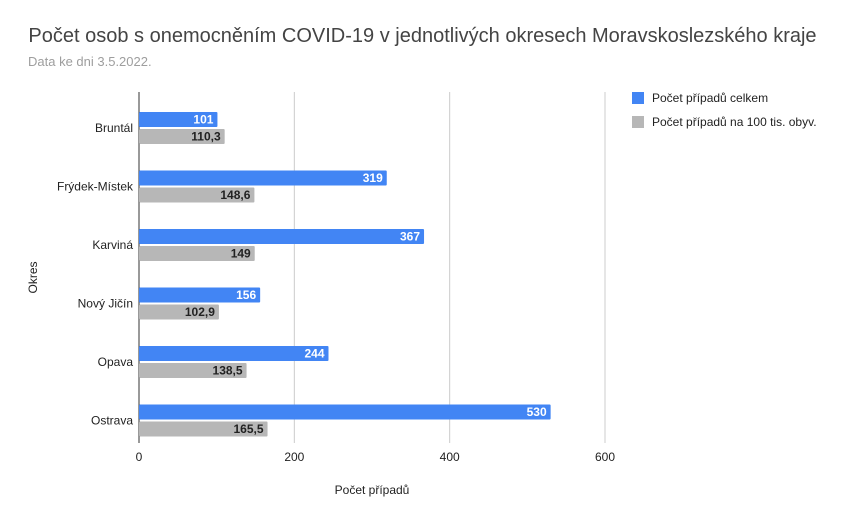 The height and width of the screenshot is (522, 845). Describe the element at coordinates (372, 490) in the screenshot. I see `x-axis-title: Počet případů` at that location.